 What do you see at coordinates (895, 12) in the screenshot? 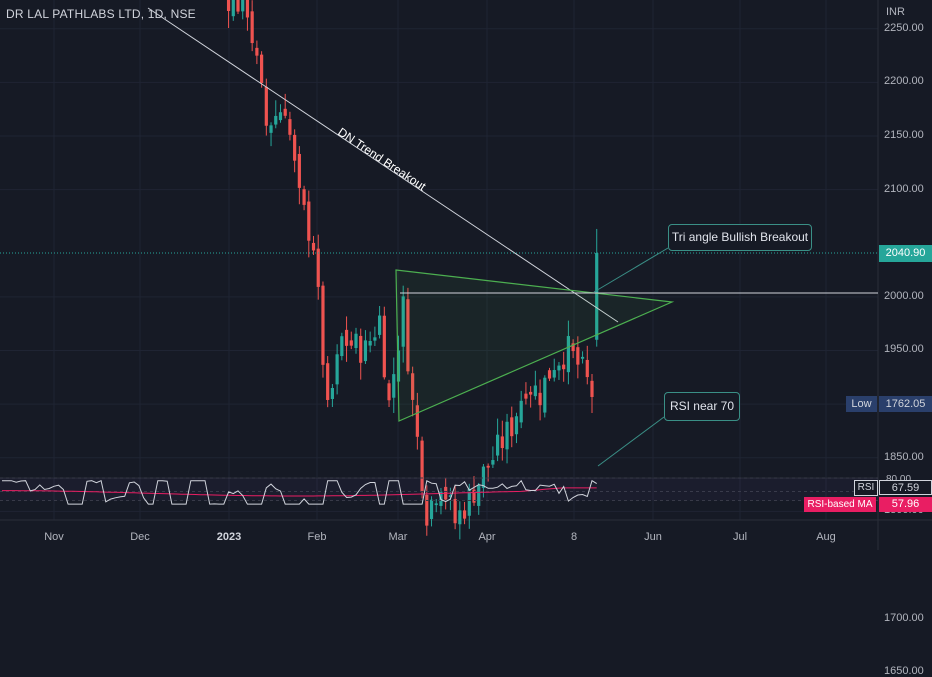
I see `currency-label: INR` at bounding box center [895, 12].